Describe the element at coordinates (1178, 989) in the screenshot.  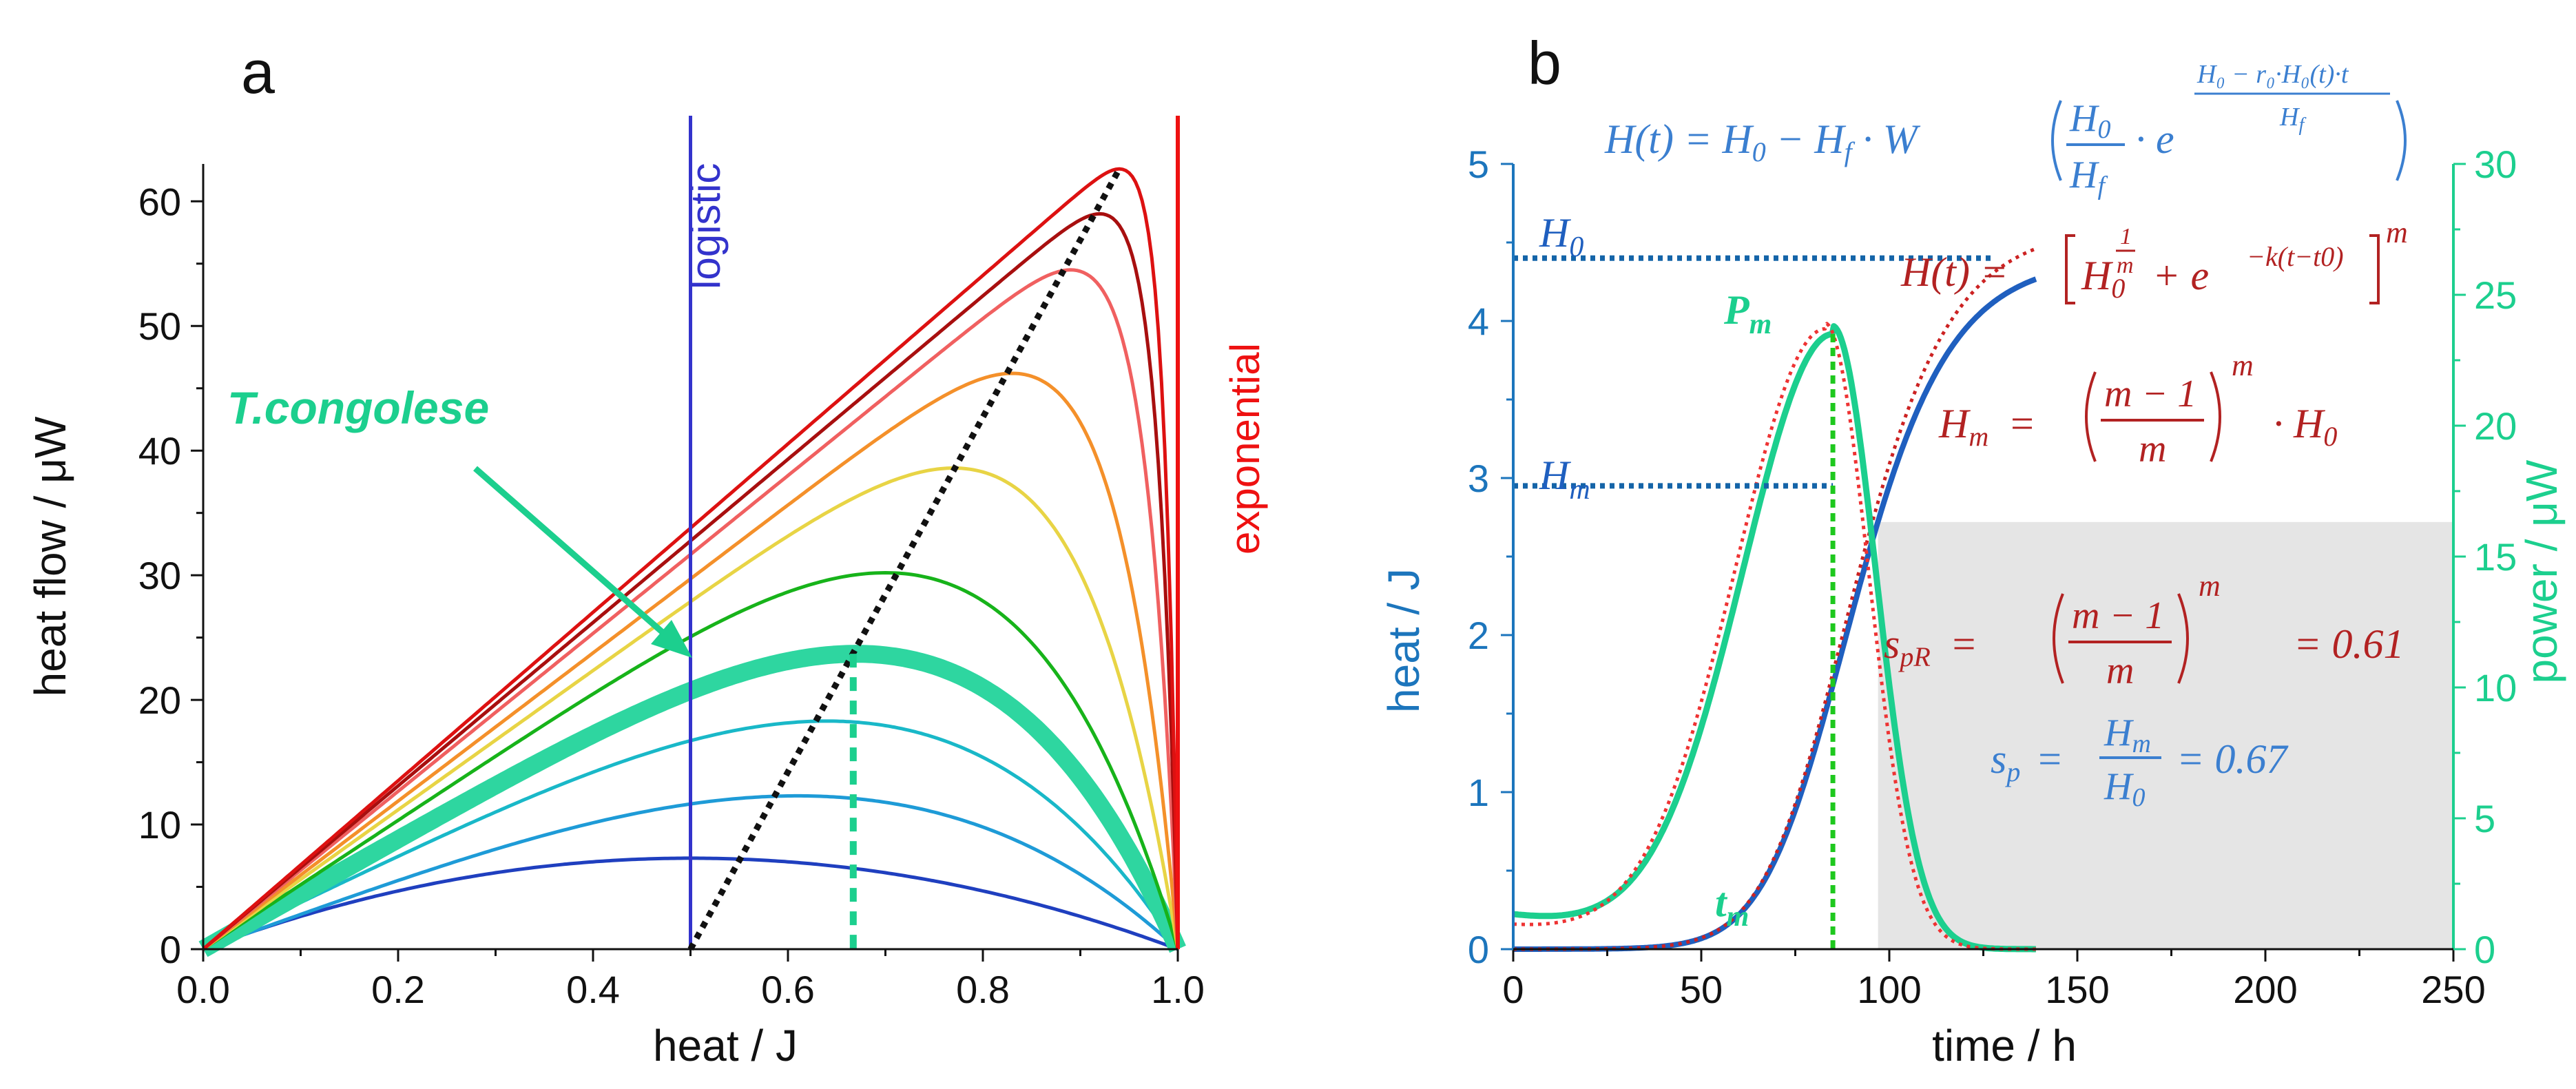
I see `x-tick-label: 1.0` at that location.